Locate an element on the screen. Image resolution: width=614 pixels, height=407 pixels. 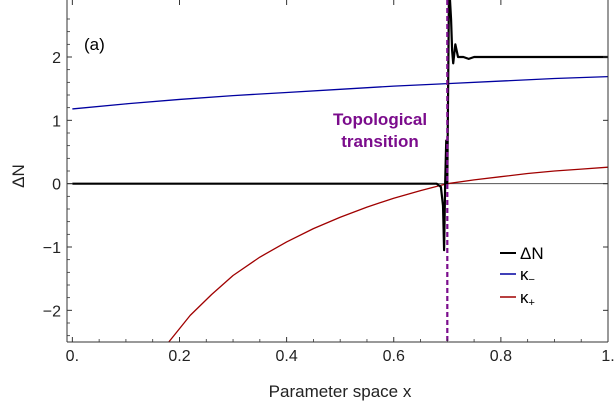
y-tick-label: 1 is located at coordinates (56, 121).